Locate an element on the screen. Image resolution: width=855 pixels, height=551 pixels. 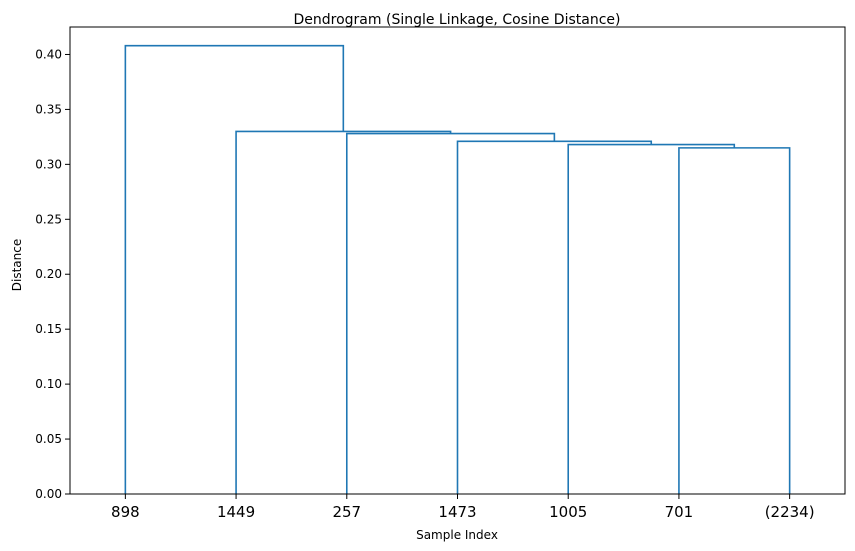
leaf-label: 257 is located at coordinates (346, 512).